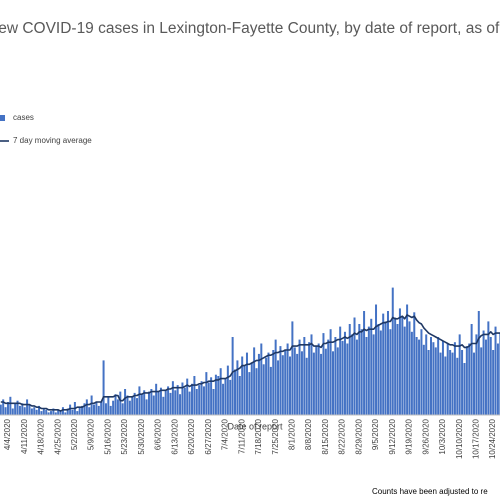 This screenshot has width=500, height=500. Describe the element at coordinates (158, 434) in the screenshot. I see `x-tick-label: 6/6/2020` at that location.